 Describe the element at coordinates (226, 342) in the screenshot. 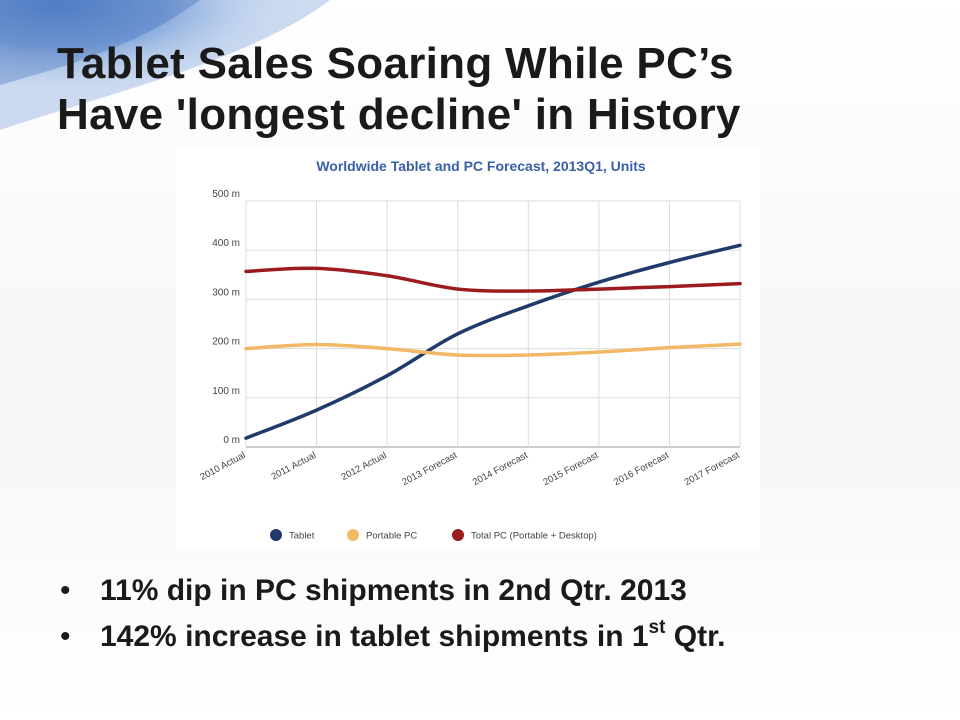

I see `y-tick-label: 200 m` at that location.